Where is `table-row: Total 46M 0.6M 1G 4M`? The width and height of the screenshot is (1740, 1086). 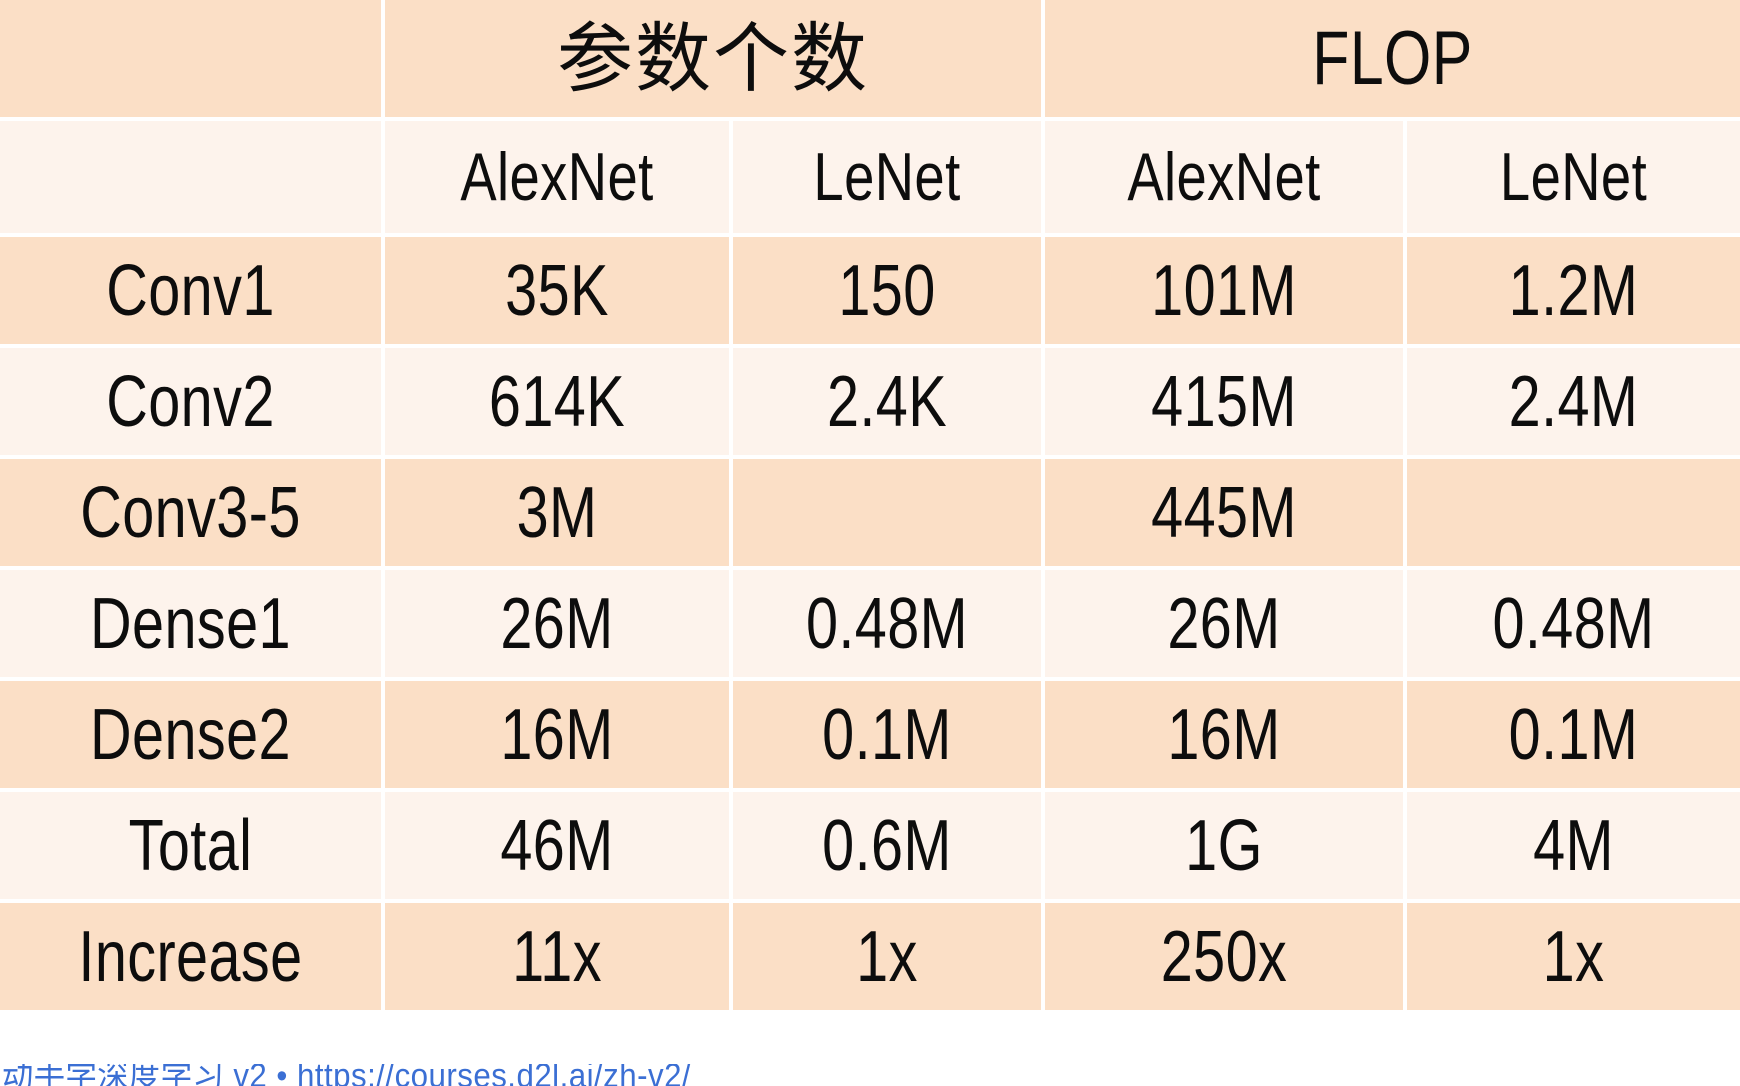
table-row: Total 46M 0.6M 1G 4M is located at coordinates (870, 847).